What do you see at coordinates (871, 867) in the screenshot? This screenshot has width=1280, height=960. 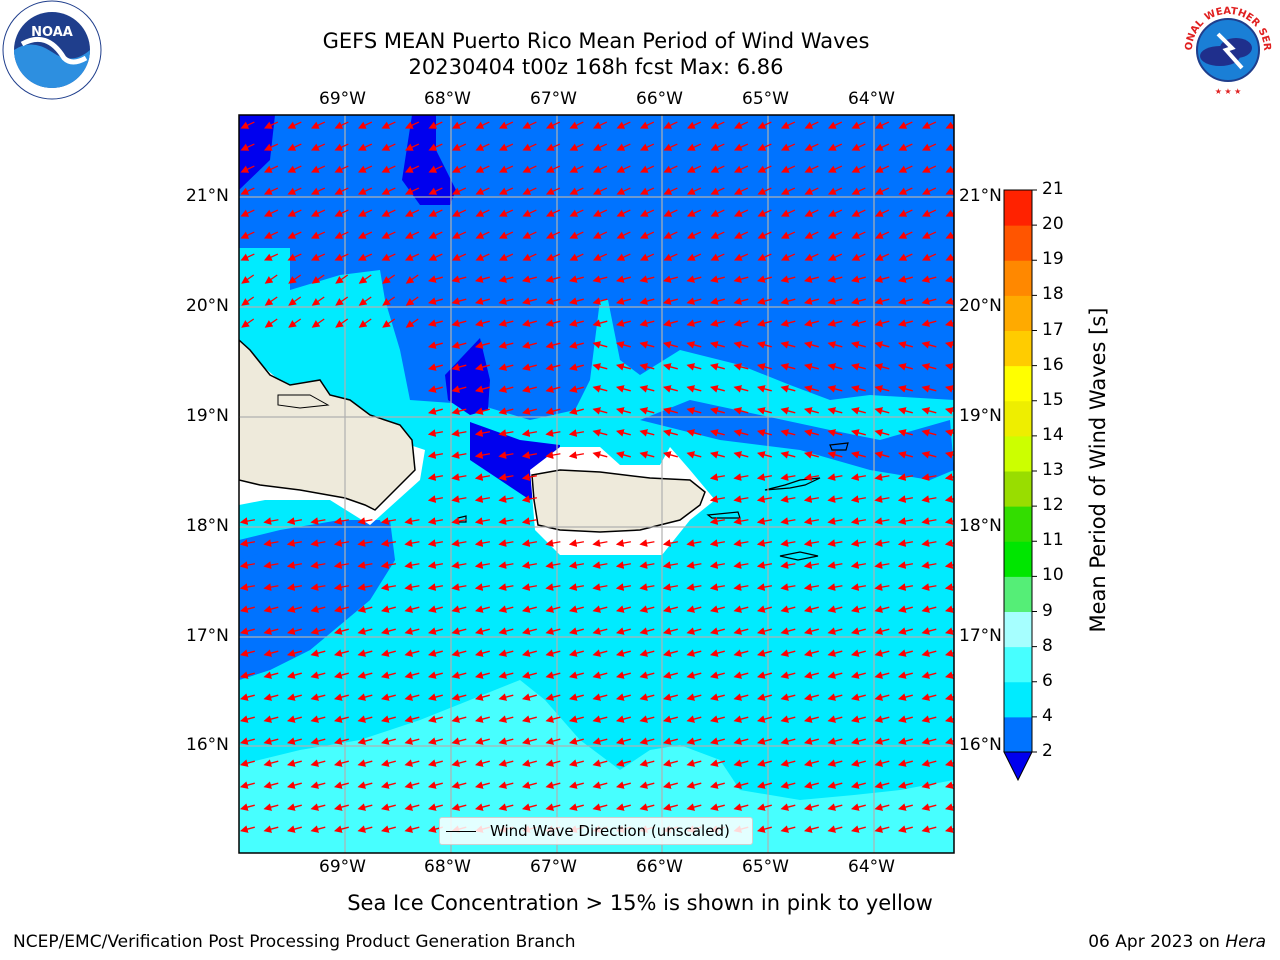 I see `lon-label-bottom: 64°W` at bounding box center [871, 867].